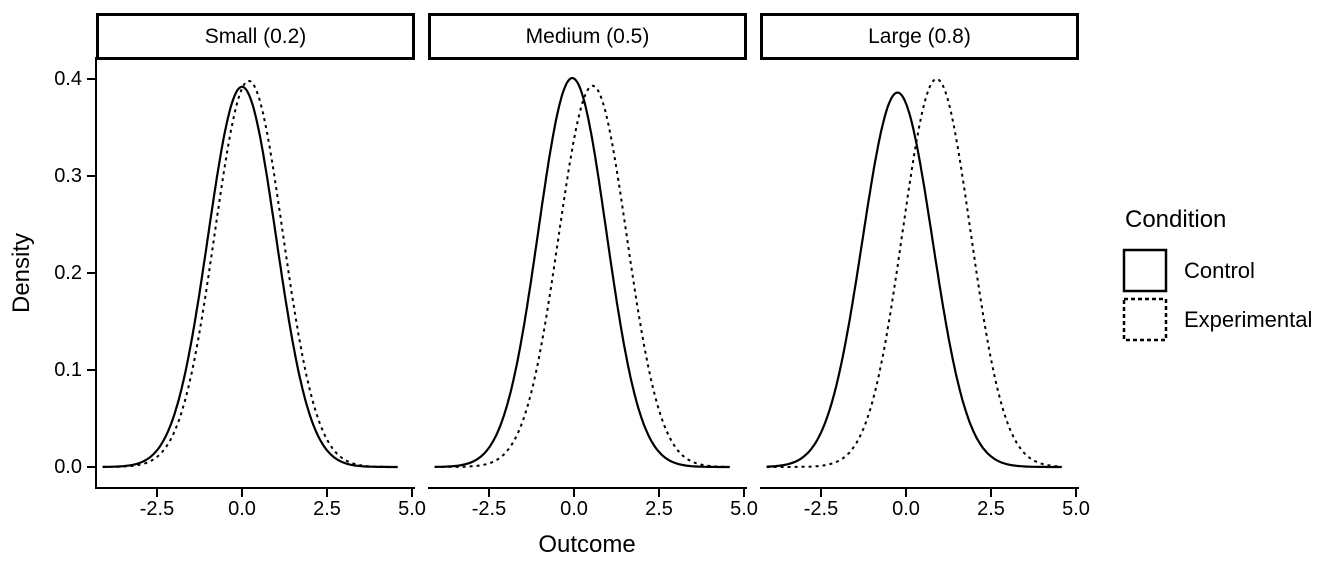  I want to click on y-tick-label: 0.0, so click(68, 467).